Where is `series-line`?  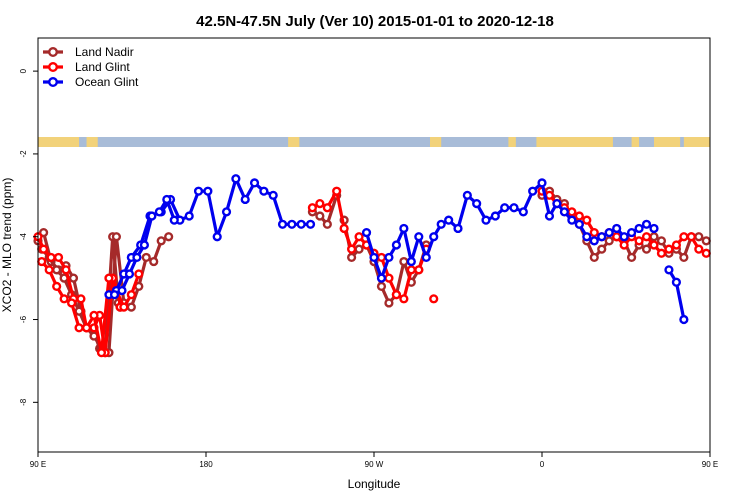 series-line is located at coordinates (676, 294).